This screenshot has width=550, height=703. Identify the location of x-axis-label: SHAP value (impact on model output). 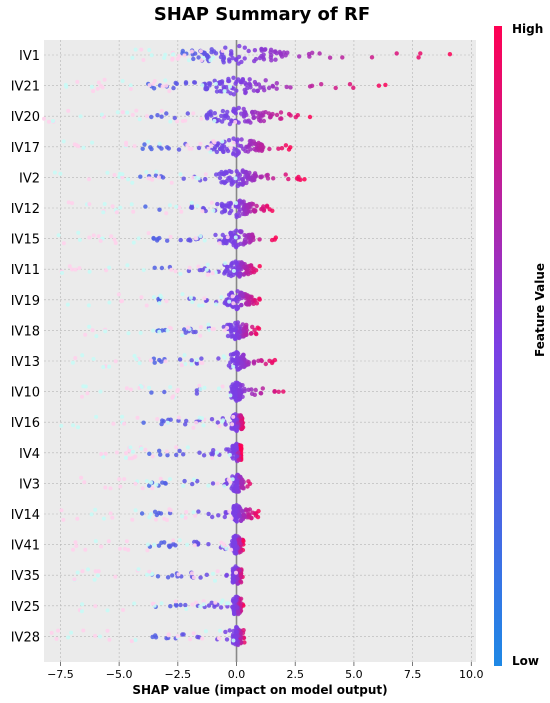
(259, 690).